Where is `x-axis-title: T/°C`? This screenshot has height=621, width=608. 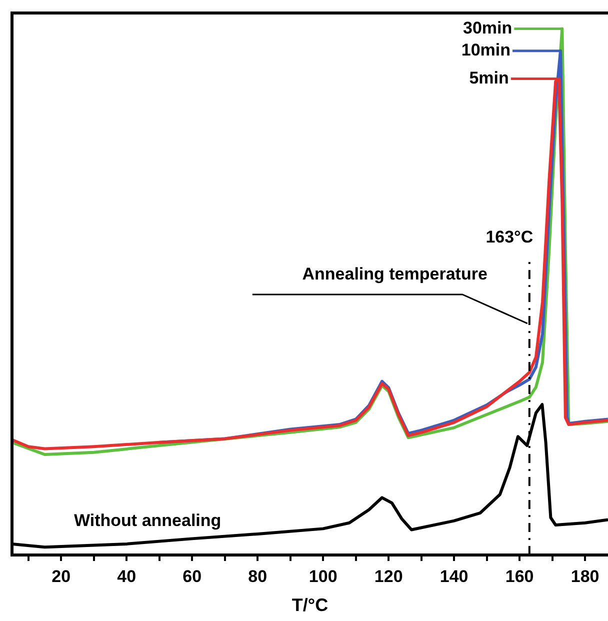 x-axis-title: T/°C is located at coordinates (310, 605).